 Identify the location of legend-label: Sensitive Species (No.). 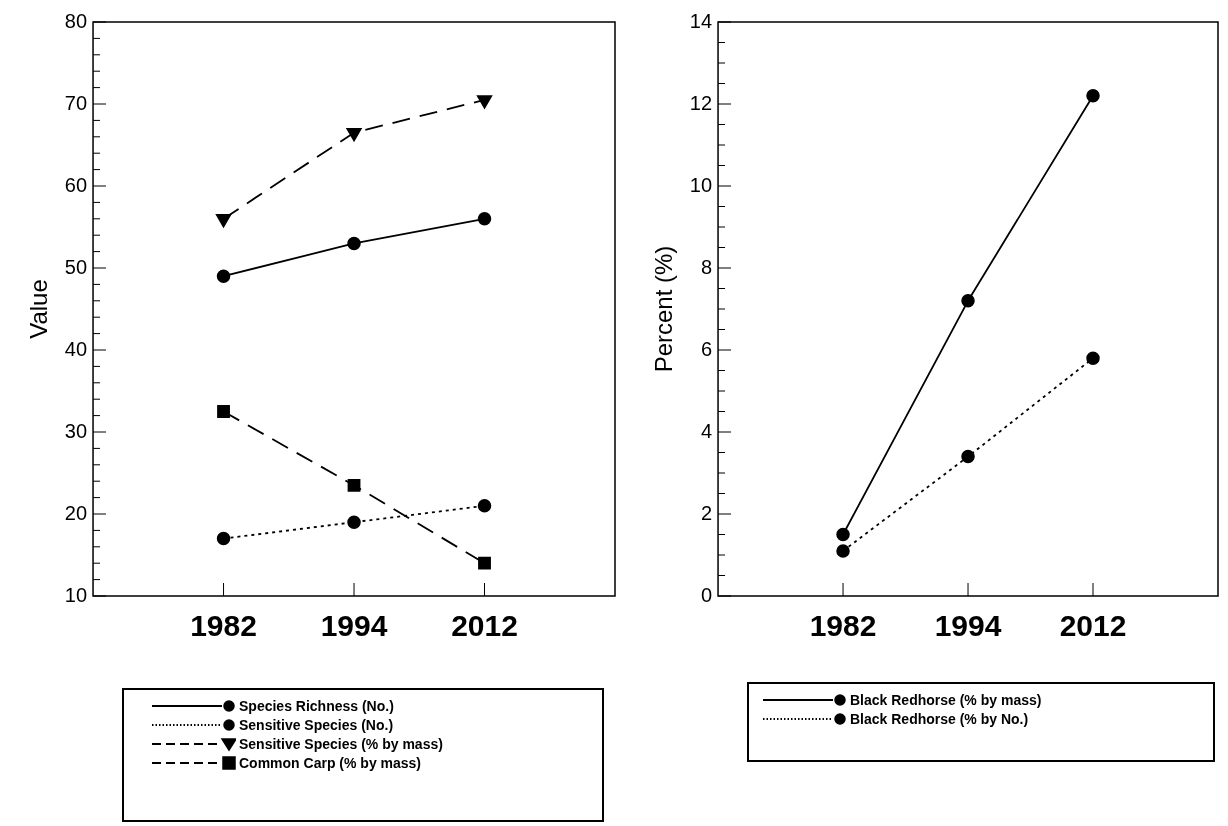
(316, 724).